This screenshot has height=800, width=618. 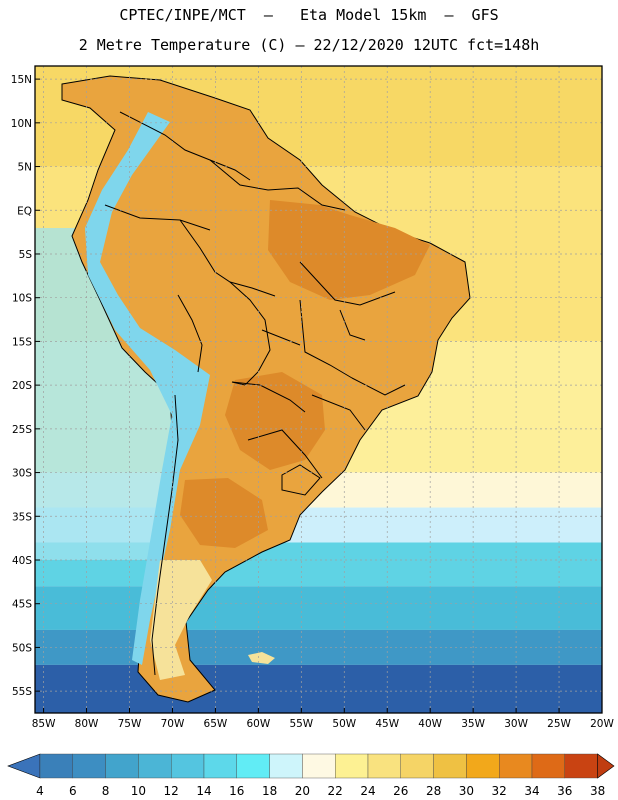 I want to click on colorbar-label: 26, so click(x=400, y=791).